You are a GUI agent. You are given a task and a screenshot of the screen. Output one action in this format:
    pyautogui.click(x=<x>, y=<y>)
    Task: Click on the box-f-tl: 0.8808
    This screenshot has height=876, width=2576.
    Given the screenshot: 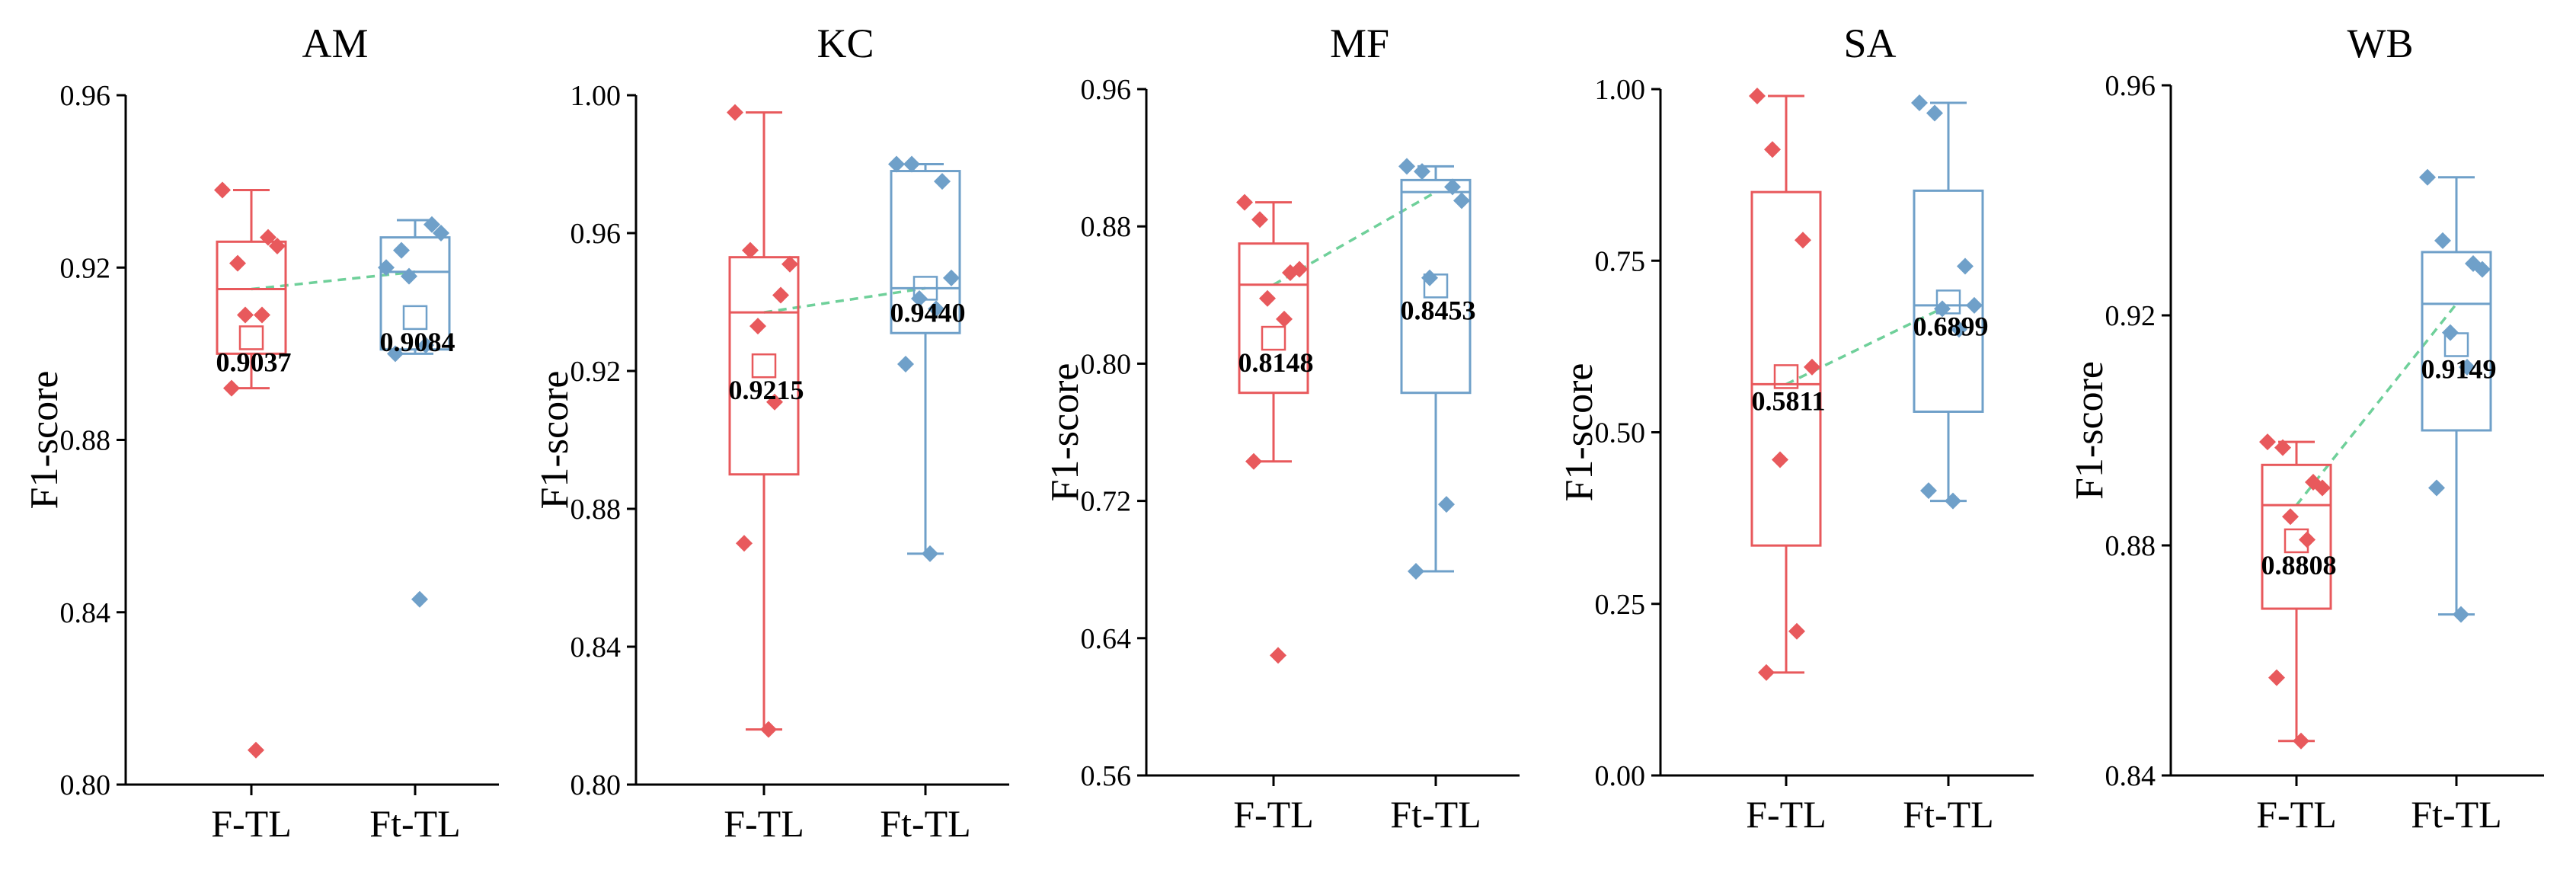 What is the action you would take?
    pyautogui.click(x=2298, y=591)
    